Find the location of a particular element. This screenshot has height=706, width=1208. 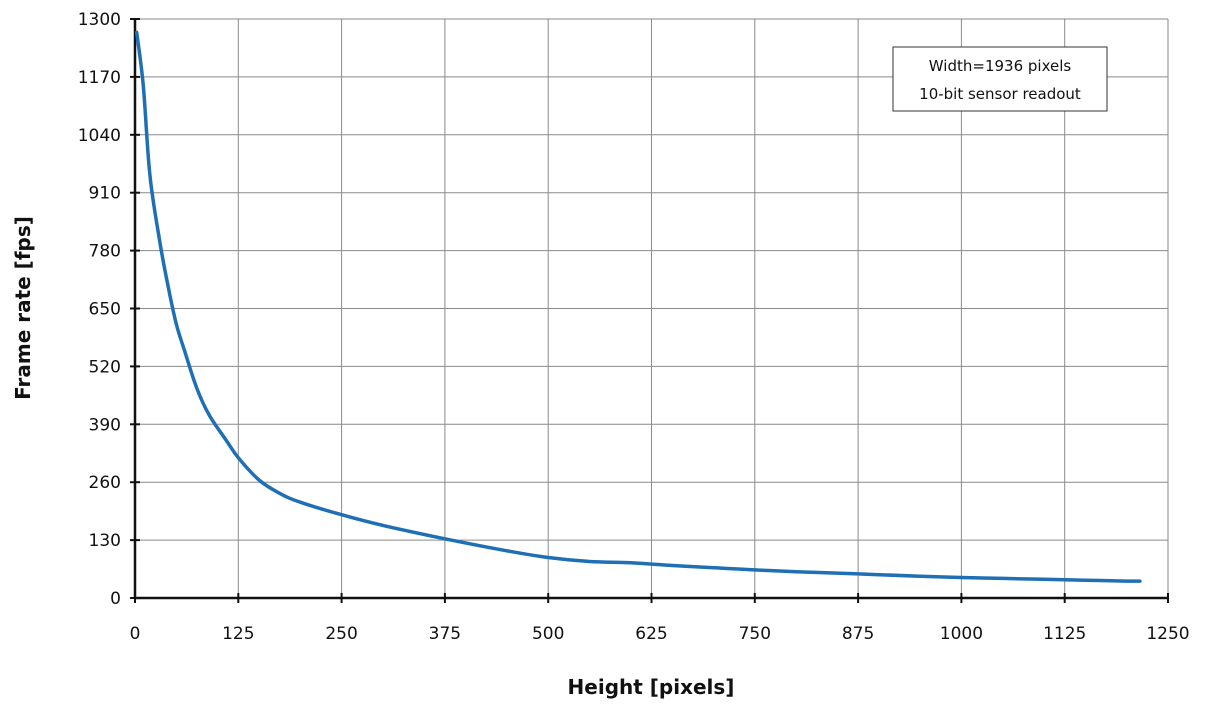

x-tick-label: 0 is located at coordinates (135, 634).